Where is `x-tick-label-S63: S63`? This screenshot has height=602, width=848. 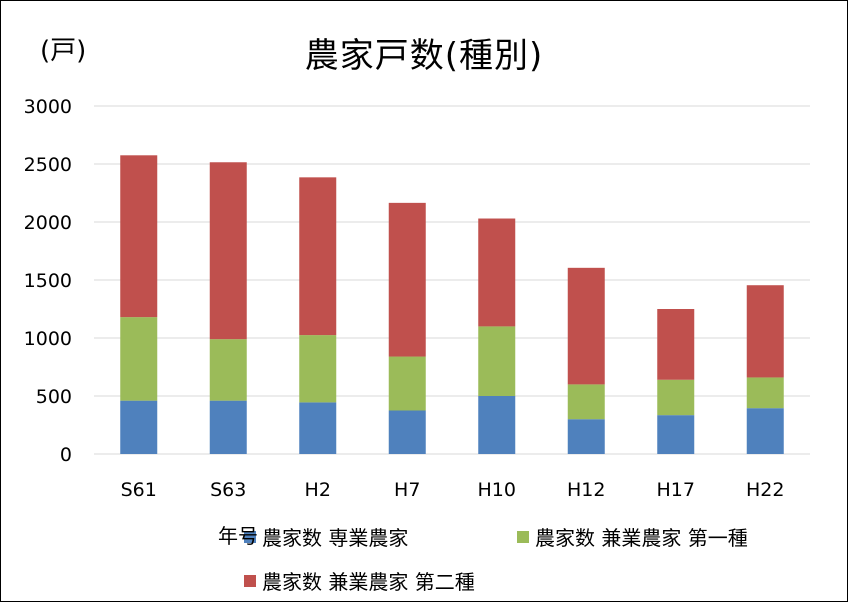
x-tick-label-S63: S63 is located at coordinates (228, 490).